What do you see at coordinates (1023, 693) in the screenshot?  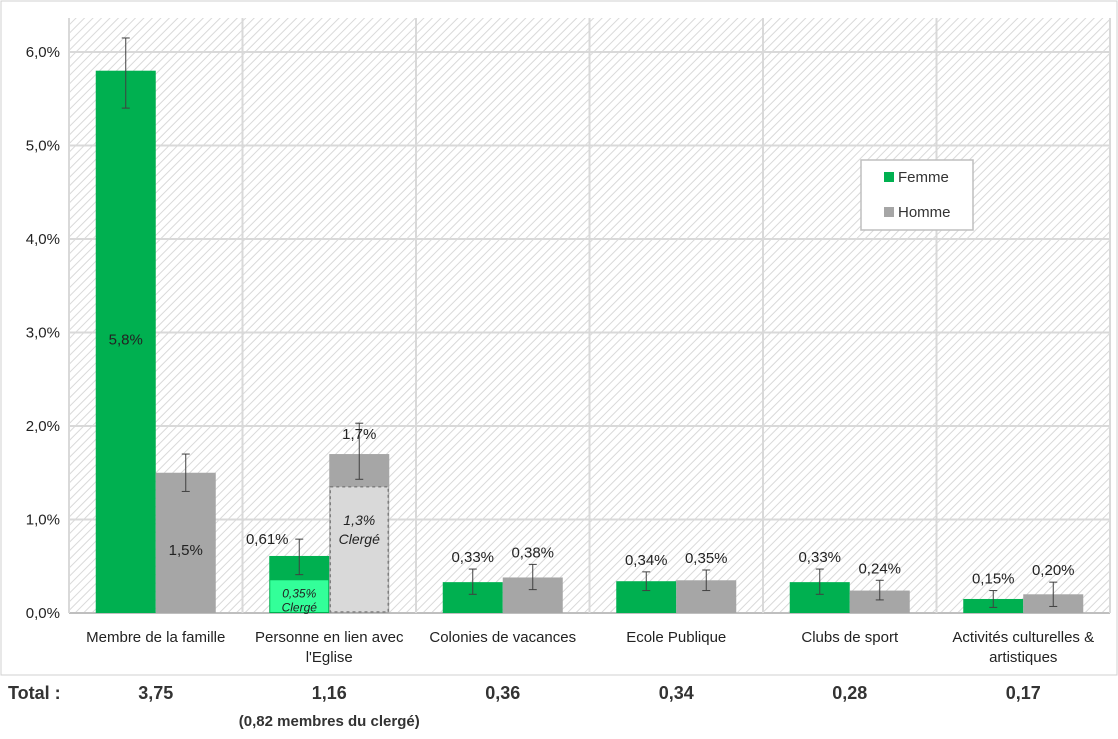 I see `total-value: 0,17` at bounding box center [1023, 693].